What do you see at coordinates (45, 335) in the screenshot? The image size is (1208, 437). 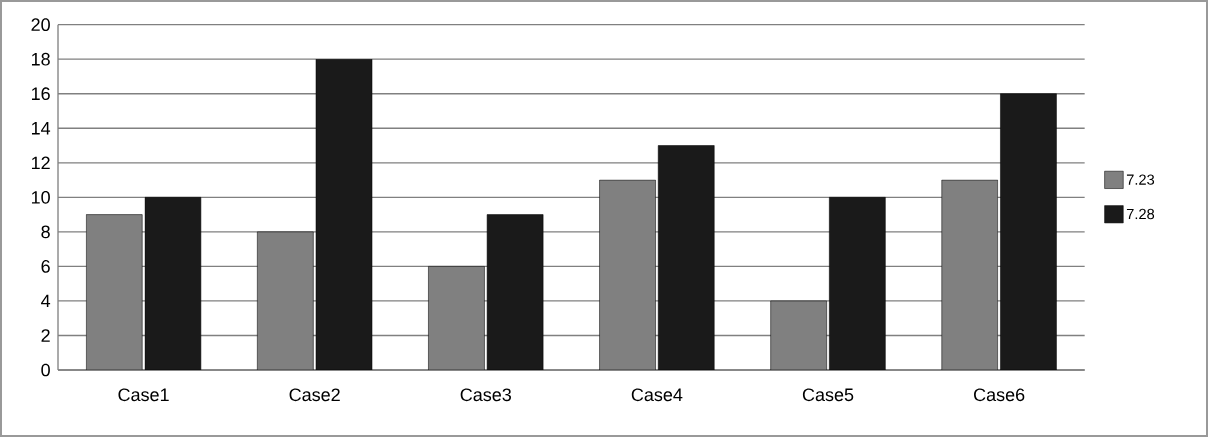 I see `y-tick-label: 2` at bounding box center [45, 335].